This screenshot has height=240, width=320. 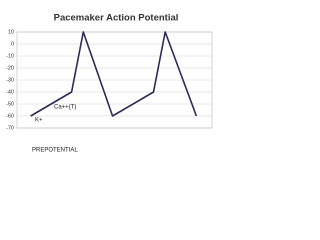 I want to click on y-tick-label: 10, so click(x=11, y=32).